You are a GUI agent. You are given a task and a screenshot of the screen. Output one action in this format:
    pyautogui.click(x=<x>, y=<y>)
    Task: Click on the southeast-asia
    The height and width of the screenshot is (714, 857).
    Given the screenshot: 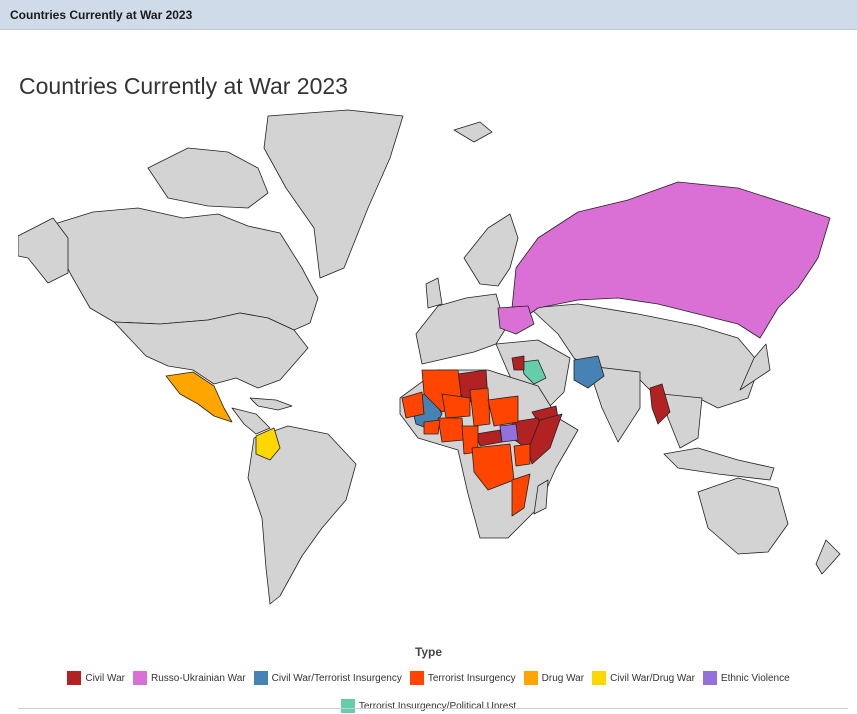 What is the action you would take?
    pyautogui.click(x=682, y=421)
    